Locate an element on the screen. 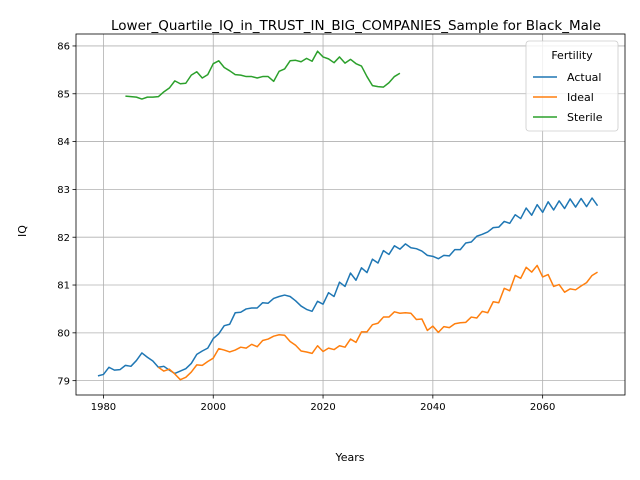 This screenshot has width=640, height=480. y-tick-label: 85 is located at coordinates (63, 94).